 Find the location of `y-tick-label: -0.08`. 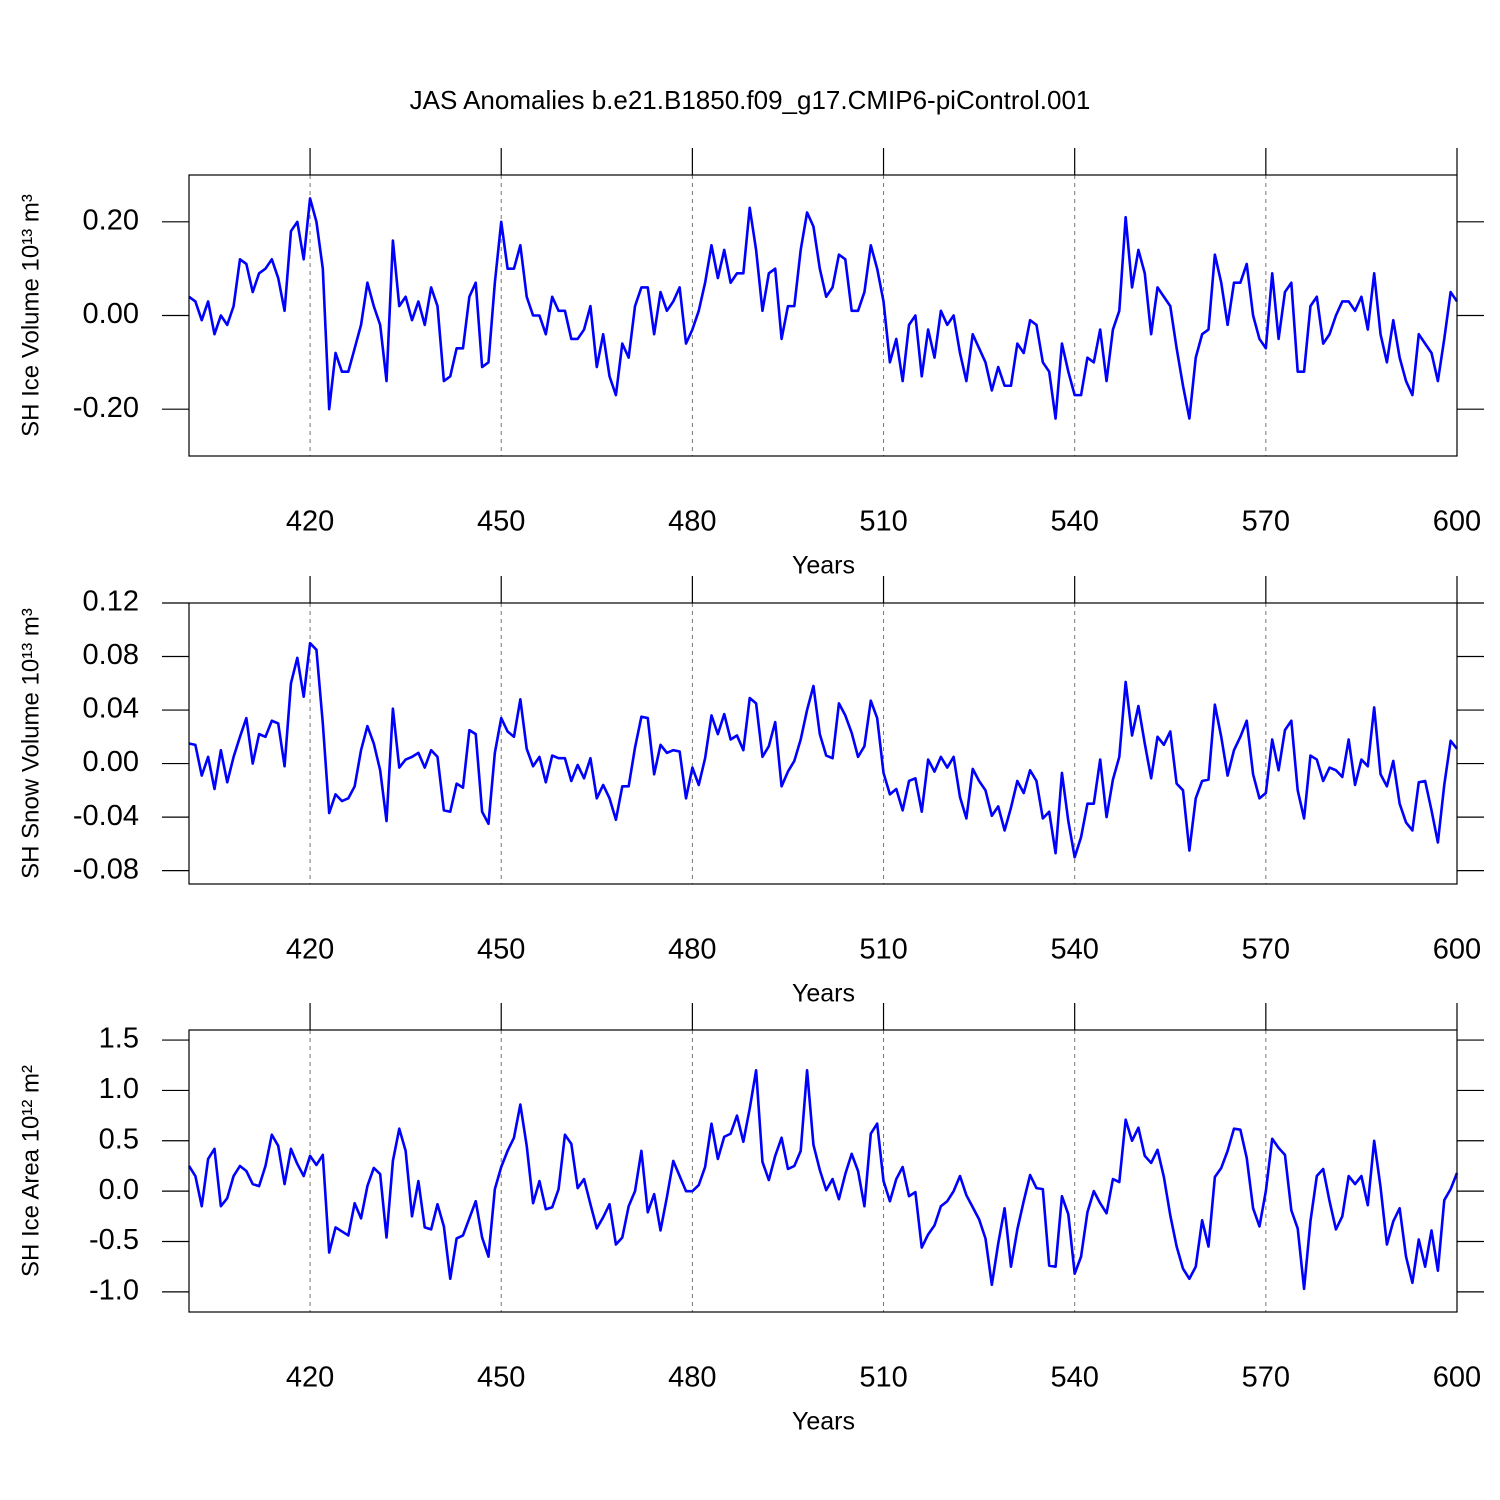

y-tick-label: -0.08 is located at coordinates (106, 869).